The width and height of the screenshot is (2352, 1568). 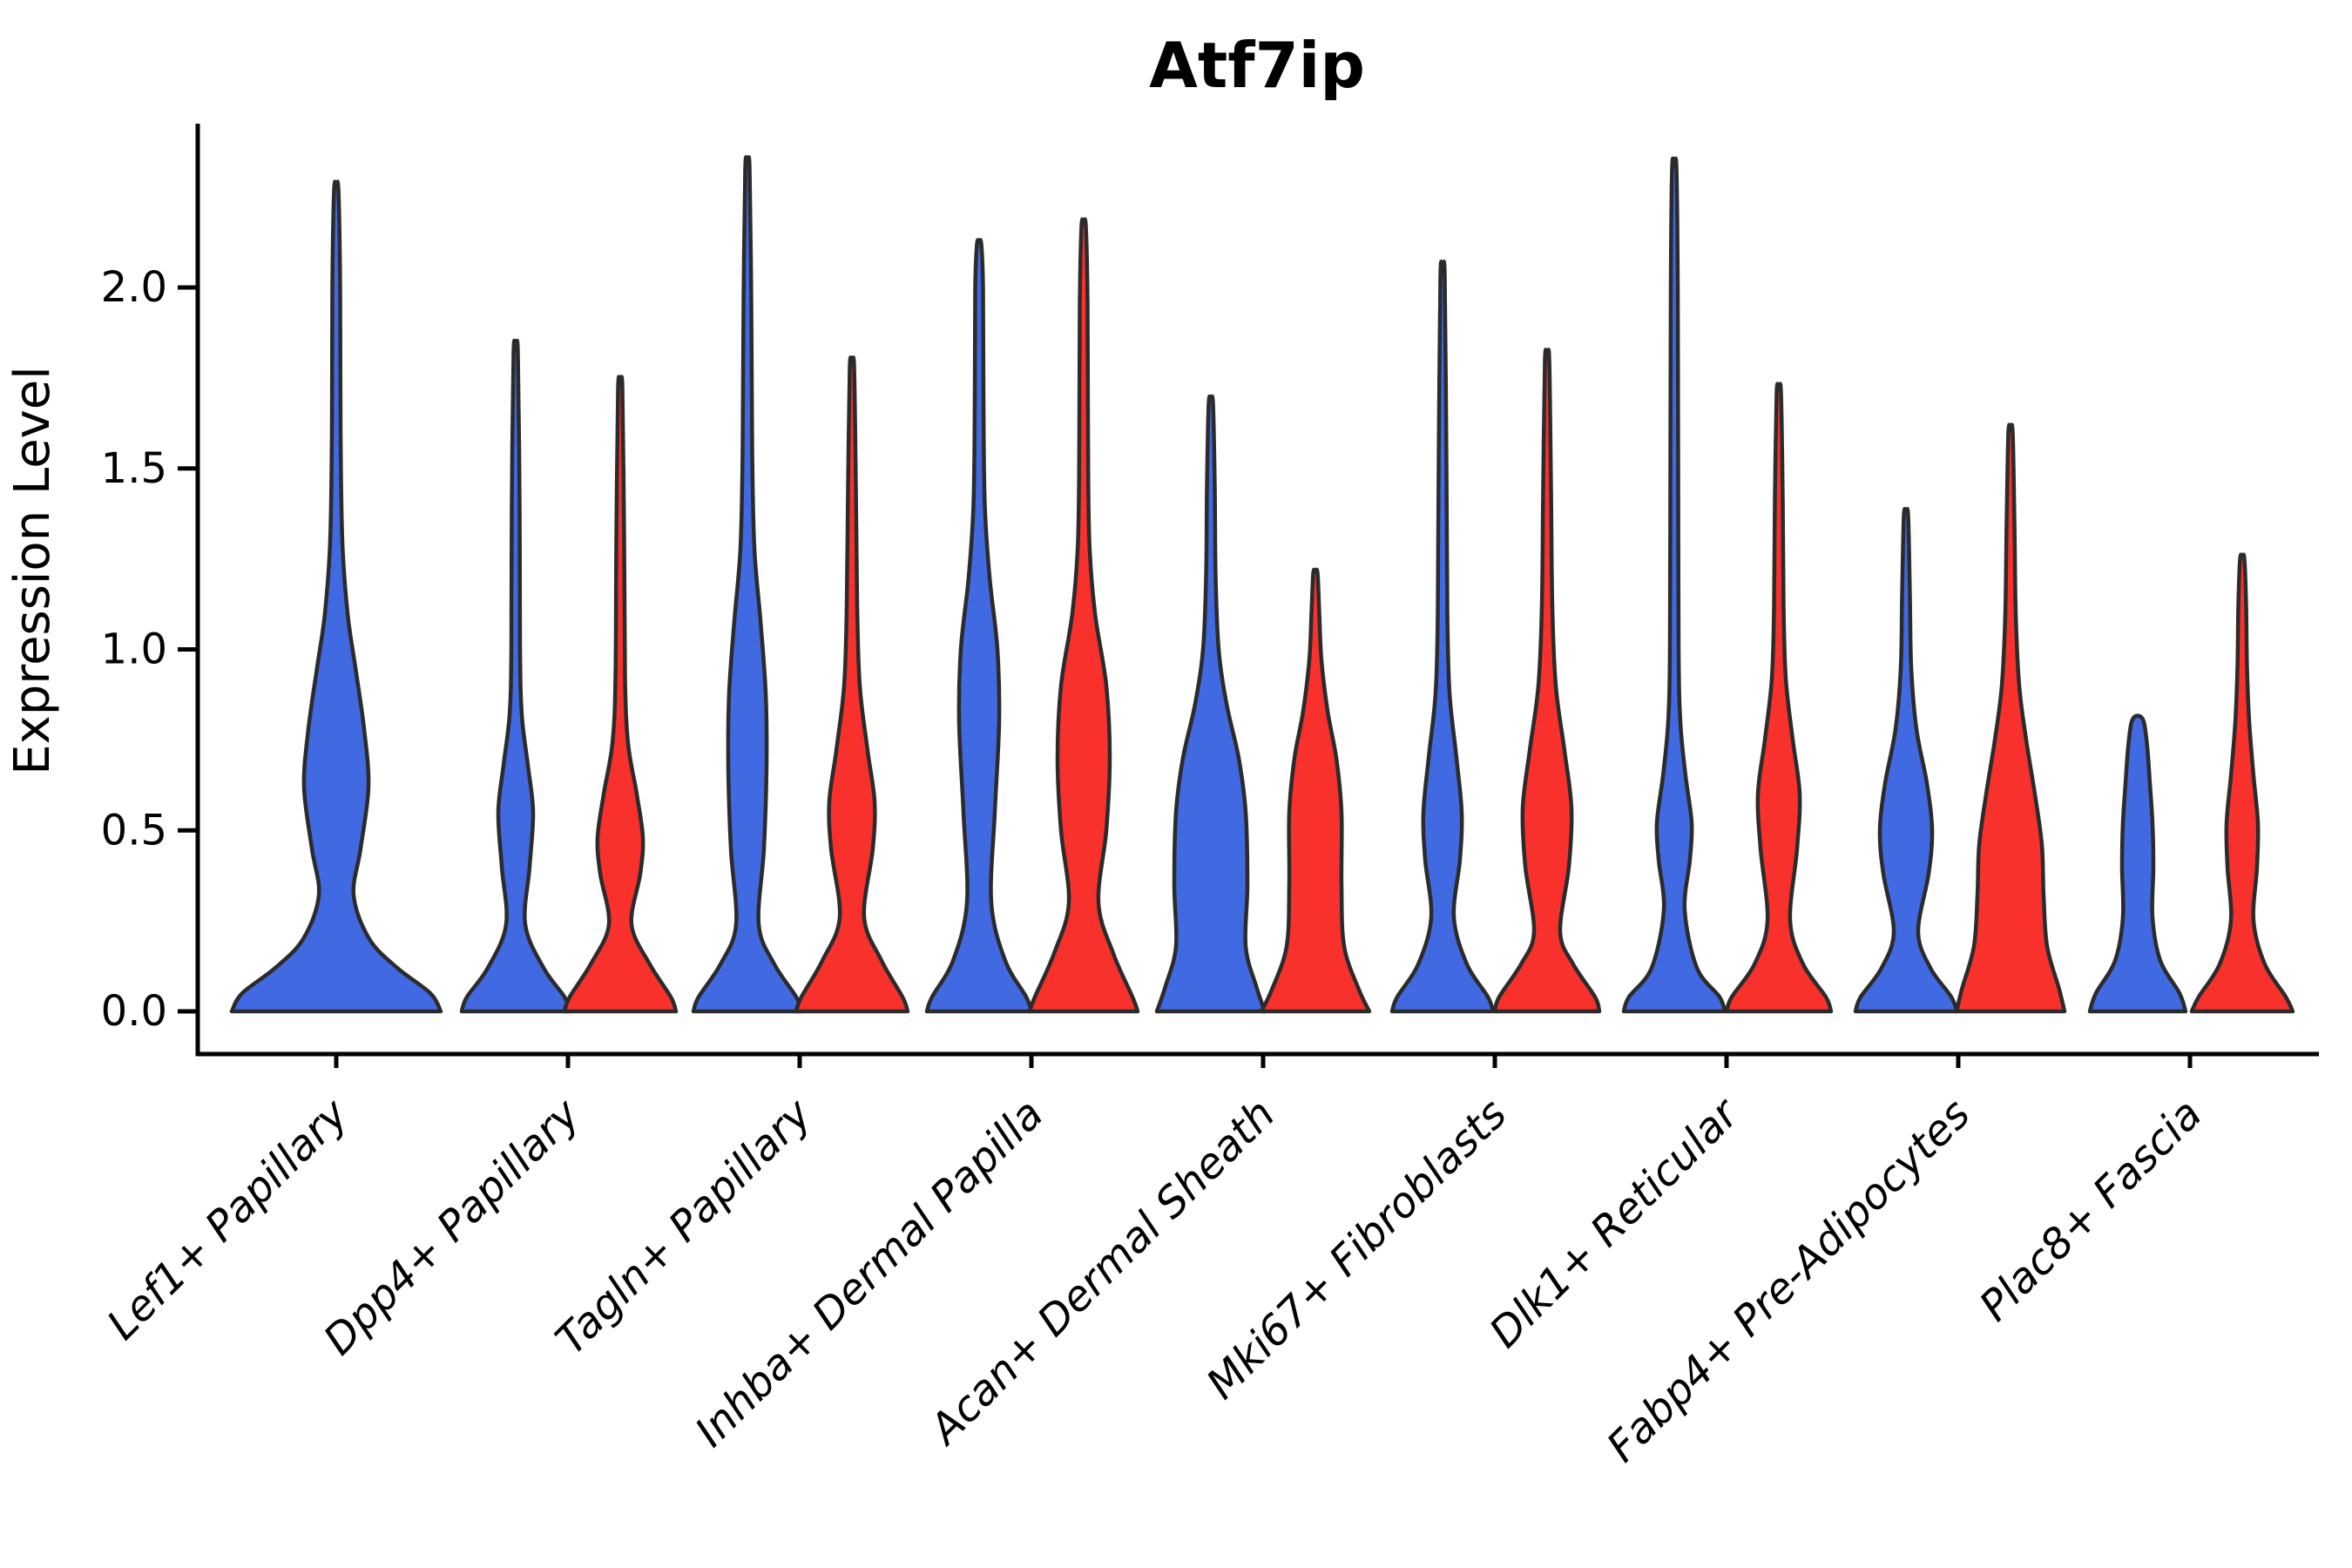 I want to click on violin-dpp4-papillary-blue, so click(x=515, y=676).